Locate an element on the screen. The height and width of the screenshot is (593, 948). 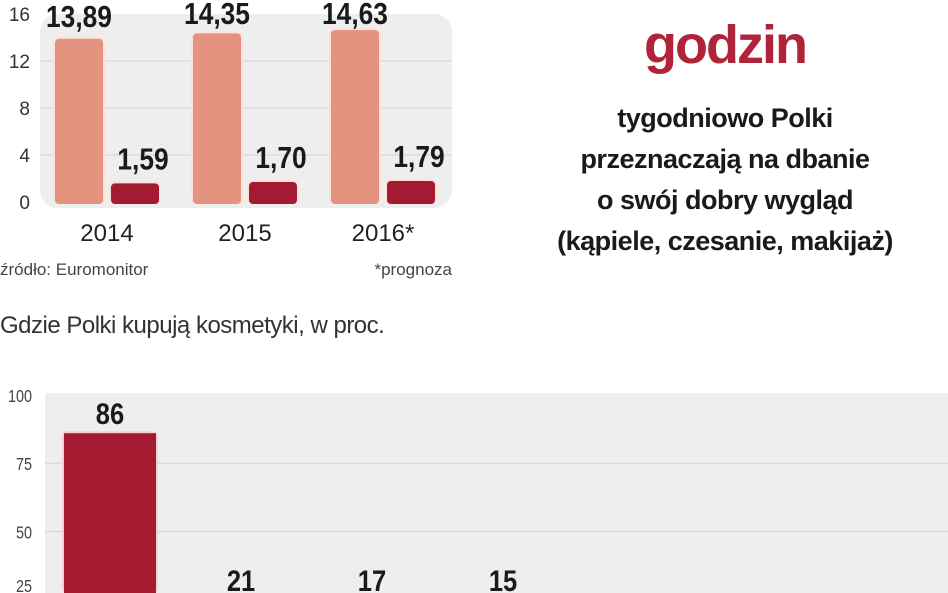
headline-line-4: (kąpiele, czesanie, makijaż) is located at coordinates (725, 241).